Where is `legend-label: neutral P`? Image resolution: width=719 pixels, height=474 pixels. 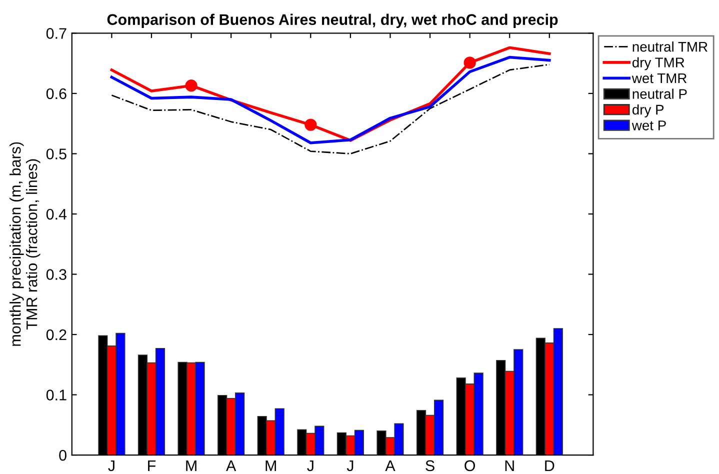 legend-label: neutral P is located at coordinates (659, 93).